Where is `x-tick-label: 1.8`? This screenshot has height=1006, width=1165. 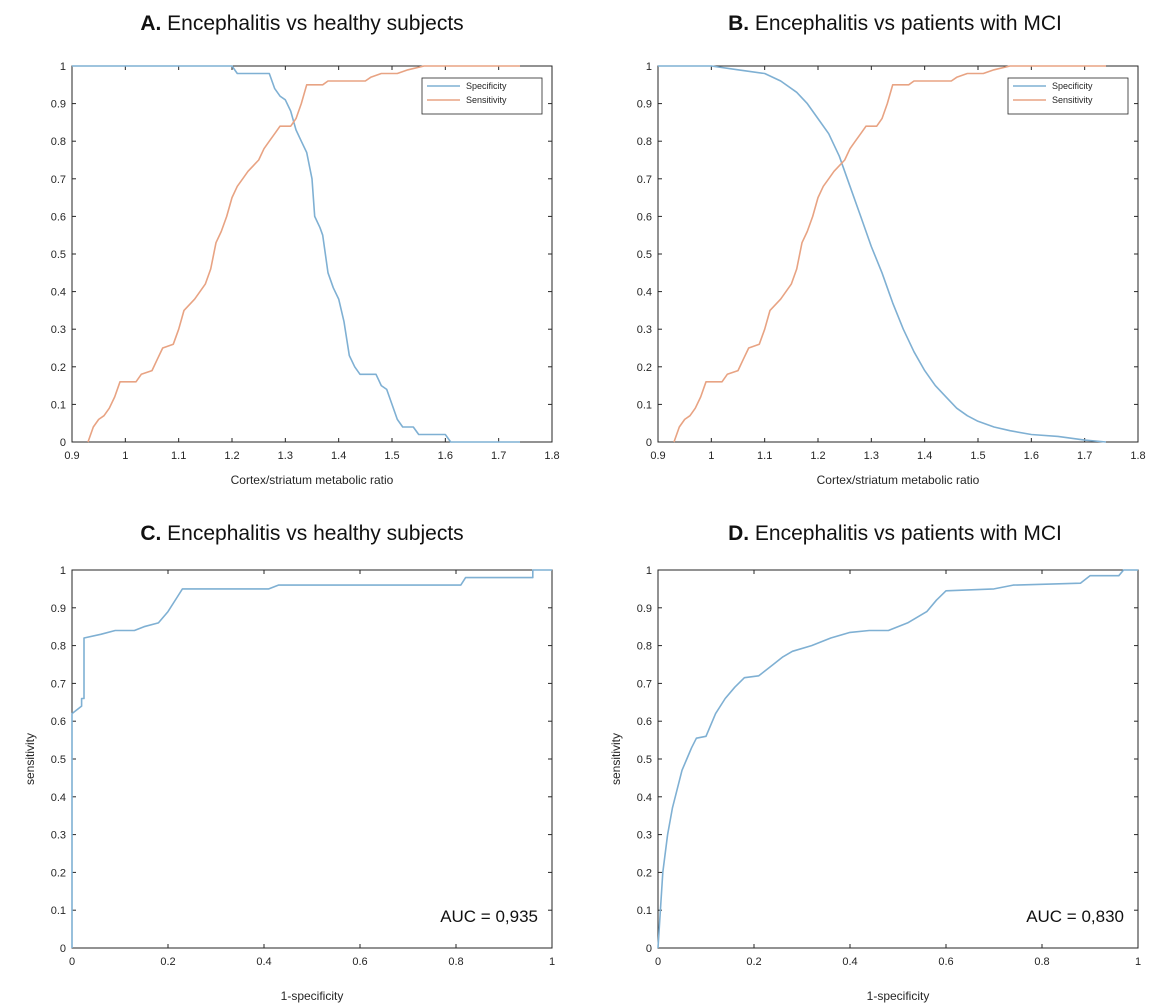 x-tick-label: 1.8 is located at coordinates (551, 456).